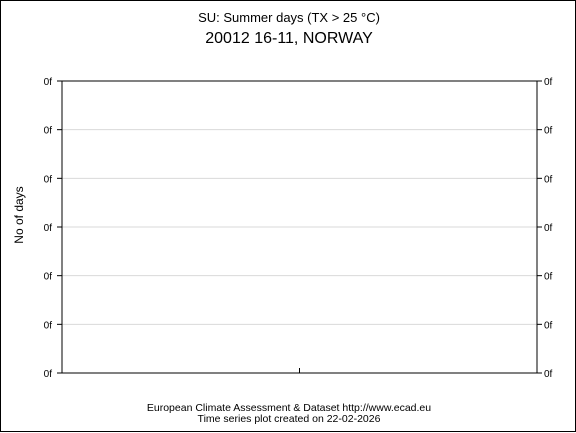 The width and height of the screenshot is (576, 433). What do you see at coordinates (19, 214) in the screenshot?
I see `y-axis-label: No of days` at bounding box center [19, 214].